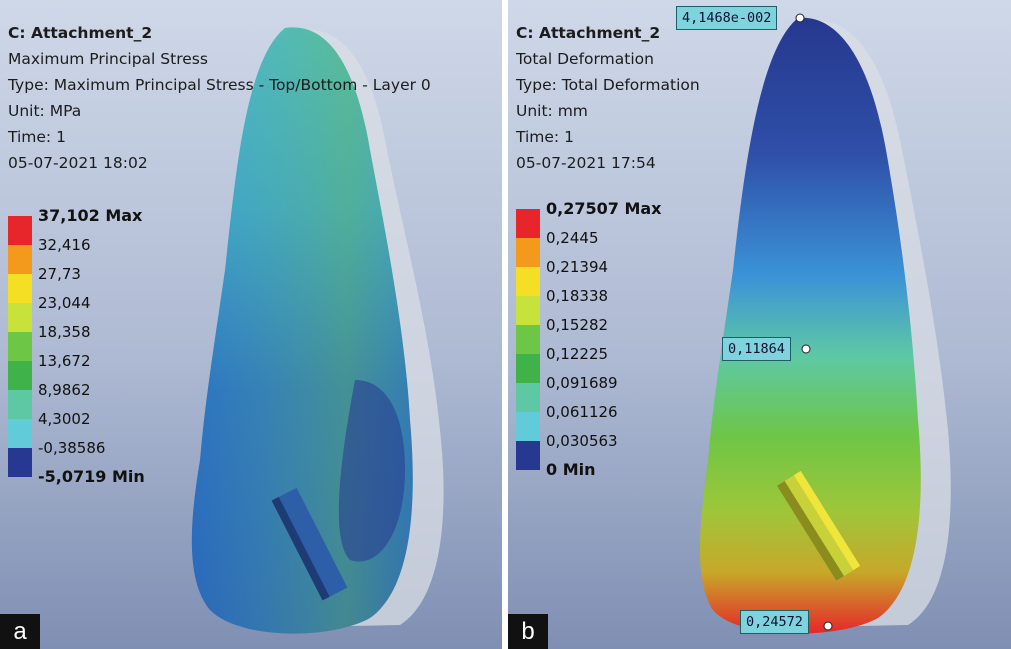  I want to click on panel-divider, so click(505, 324).